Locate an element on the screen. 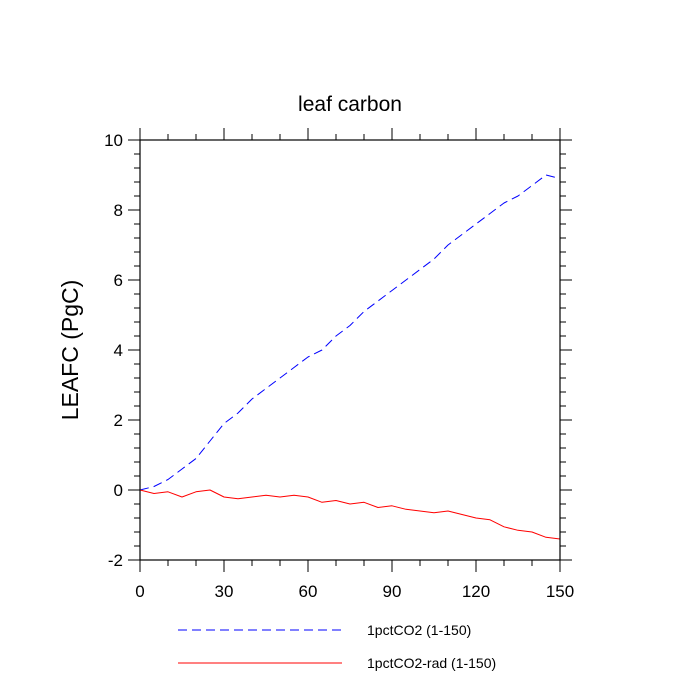 The image size is (700, 700). x-tick-label: 120 is located at coordinates (476, 591).